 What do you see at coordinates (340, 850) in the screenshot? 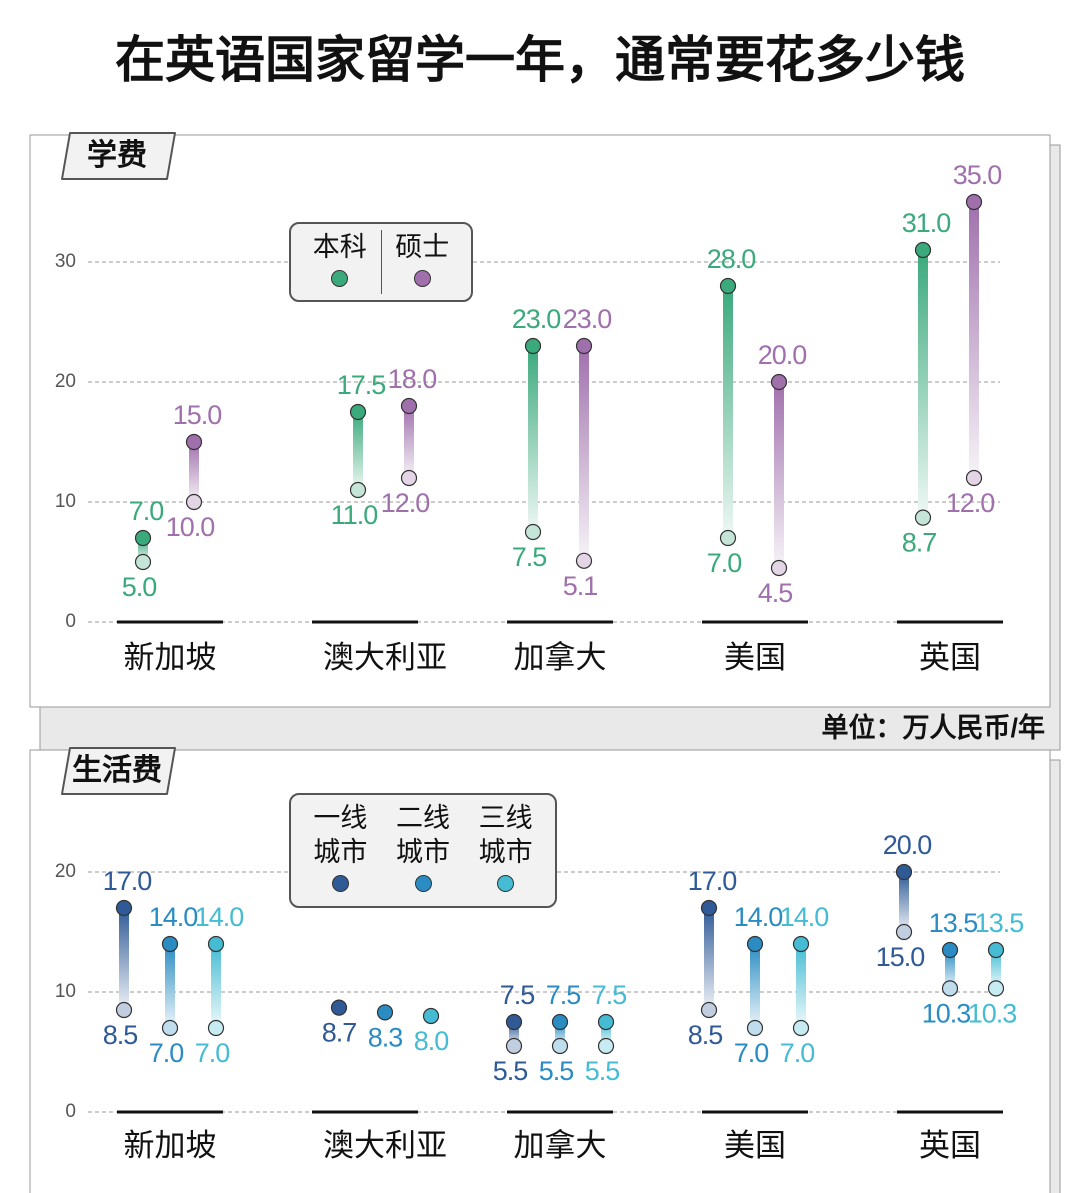
I see `legend-item: 一线城市` at bounding box center [340, 850].